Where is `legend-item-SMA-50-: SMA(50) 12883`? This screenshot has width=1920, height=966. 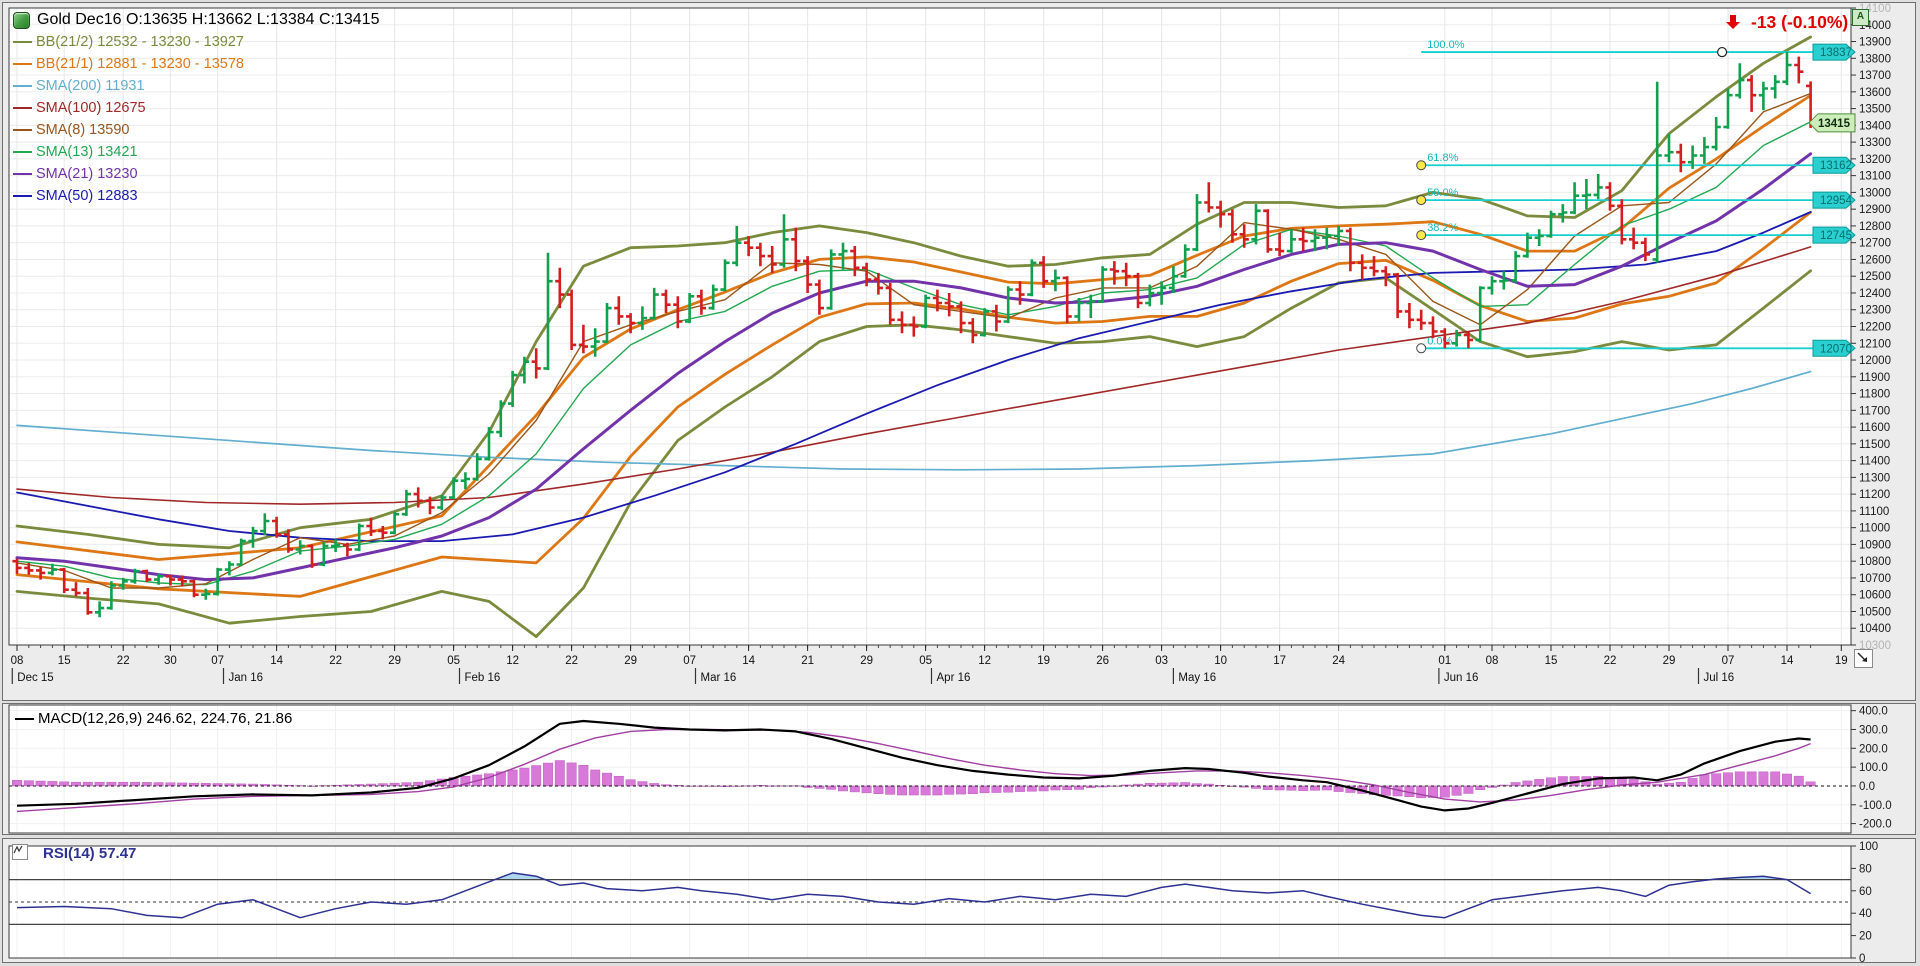
legend-item-SMA-50-: SMA(50) 12883 is located at coordinates (196, 196).